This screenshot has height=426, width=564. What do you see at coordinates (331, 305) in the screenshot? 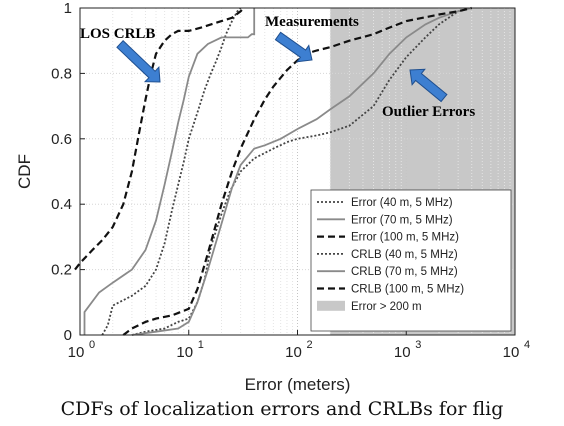
I see `legend-swatch` at bounding box center [331, 305].